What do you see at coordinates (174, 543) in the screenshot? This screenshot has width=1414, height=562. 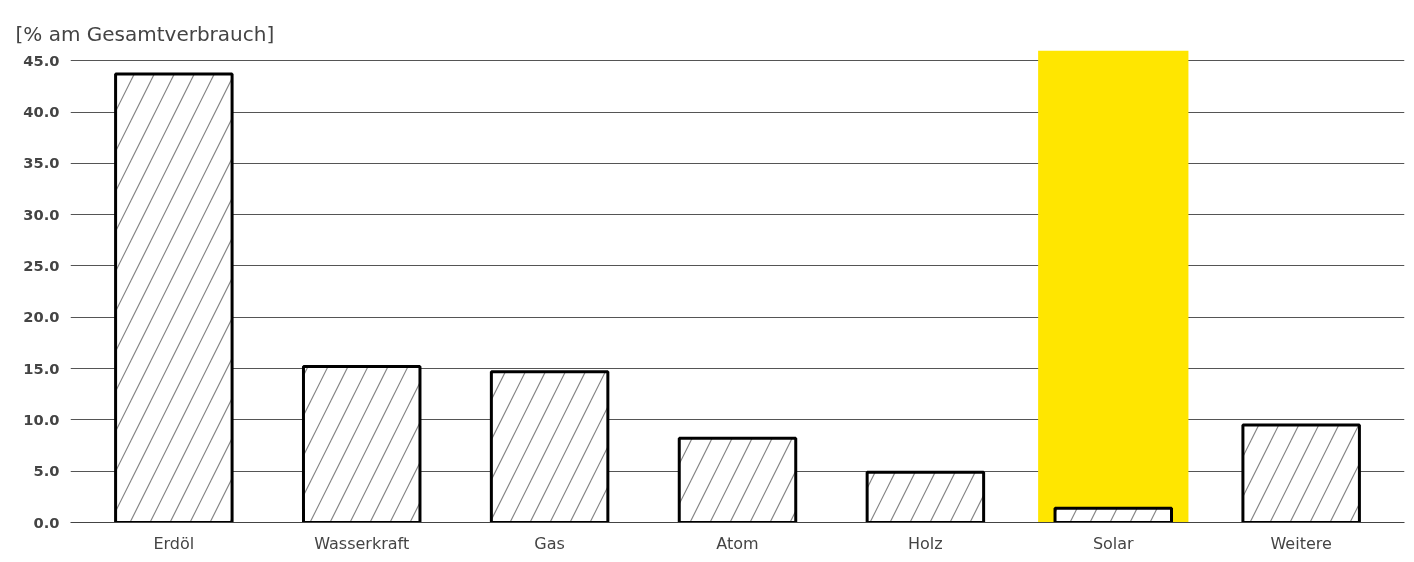 I see `x-tick-label: Erdöl` at bounding box center [174, 543].